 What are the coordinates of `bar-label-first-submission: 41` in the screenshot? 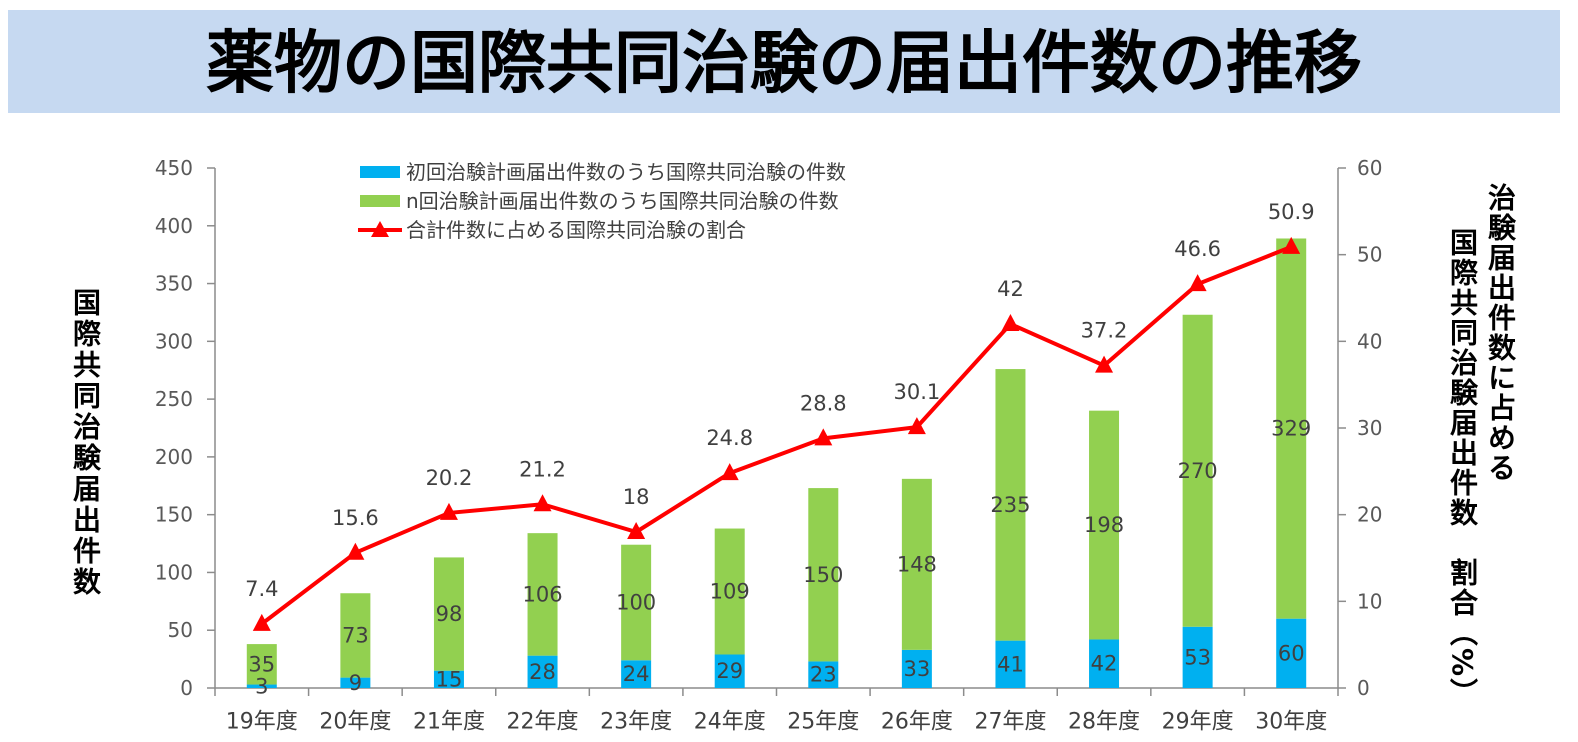 It's located at (1010, 664).